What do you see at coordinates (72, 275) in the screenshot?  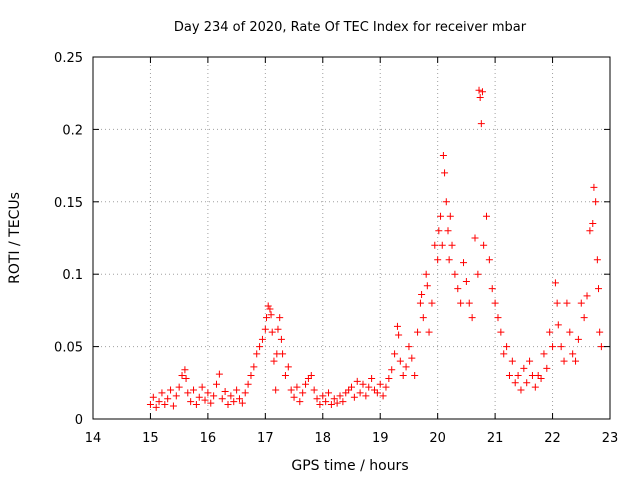 I see `y-tick-label: 0.1` at bounding box center [72, 275].